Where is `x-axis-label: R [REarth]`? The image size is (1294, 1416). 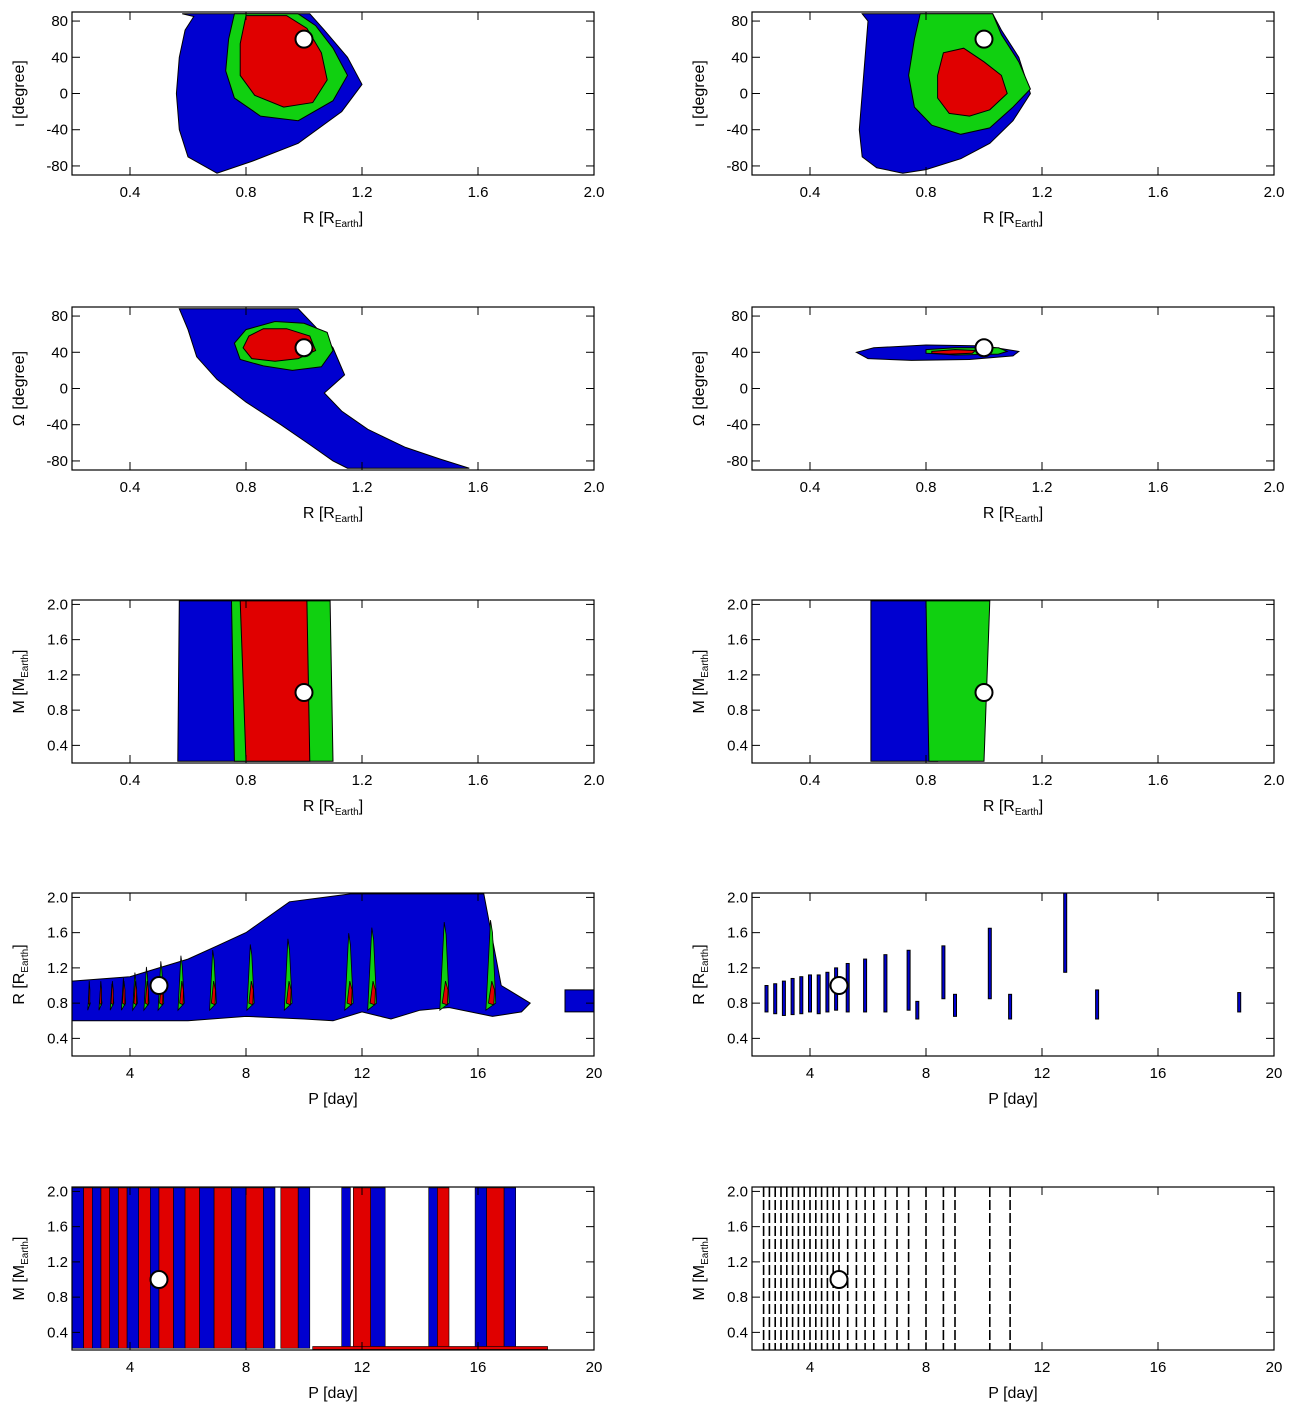
x-axis-label: R [REarth] is located at coordinates (333, 515).